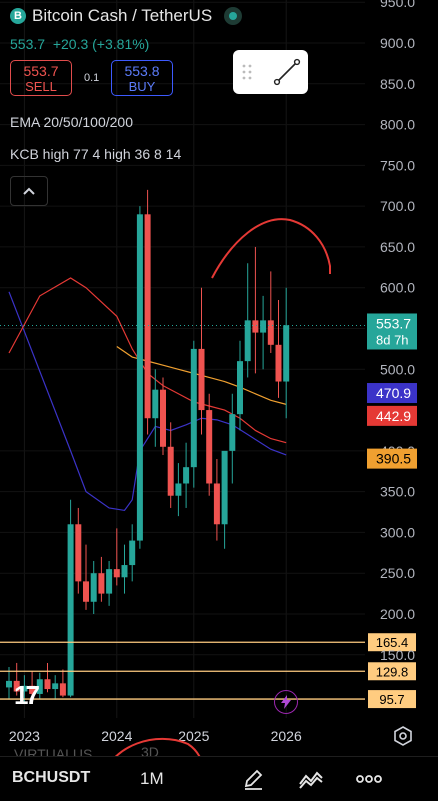  I want to click on price-tag-value-ema-orange: 390.5, so click(393, 459).